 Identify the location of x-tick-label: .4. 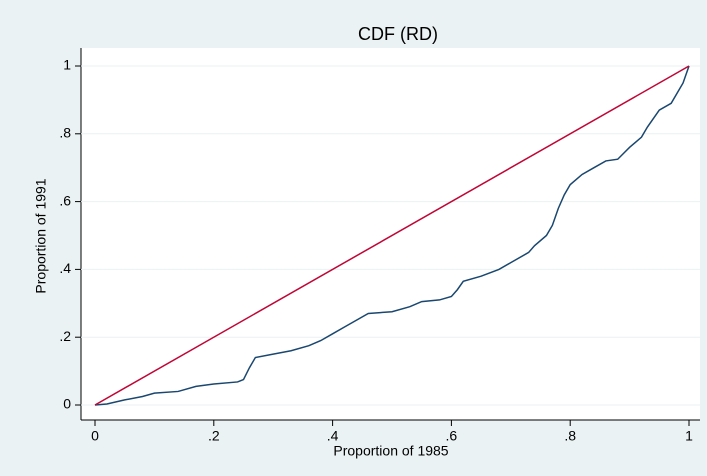
(333, 436).